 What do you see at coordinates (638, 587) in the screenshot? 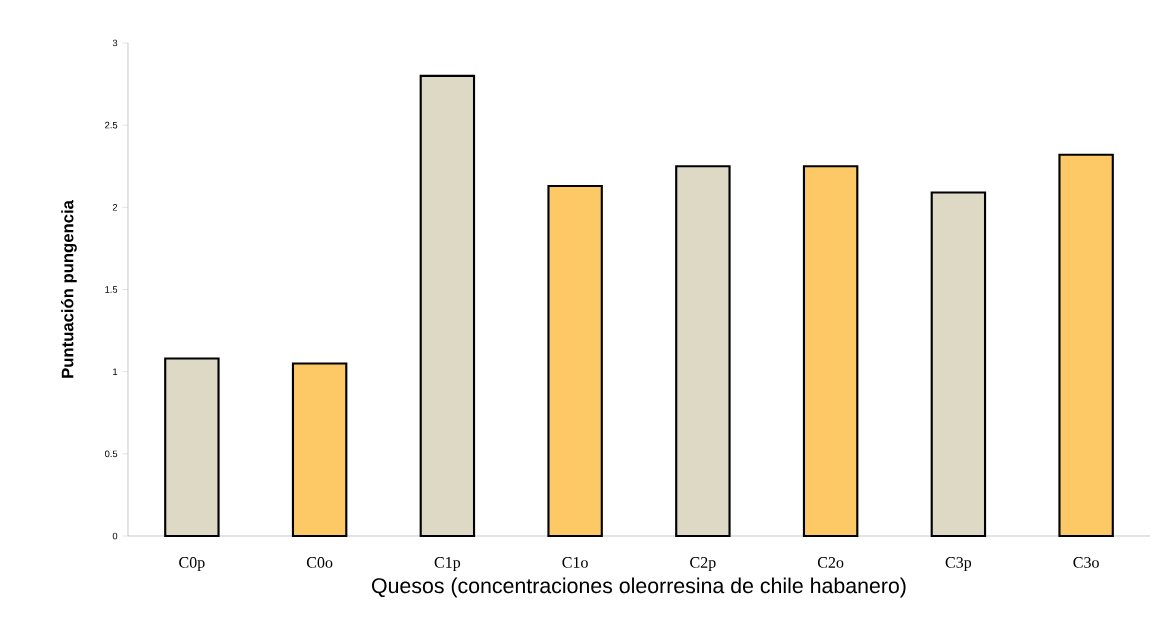
I see `x-axis-title: Quesos (concentraciones oleorresina de chile habanero)` at bounding box center [638, 587].